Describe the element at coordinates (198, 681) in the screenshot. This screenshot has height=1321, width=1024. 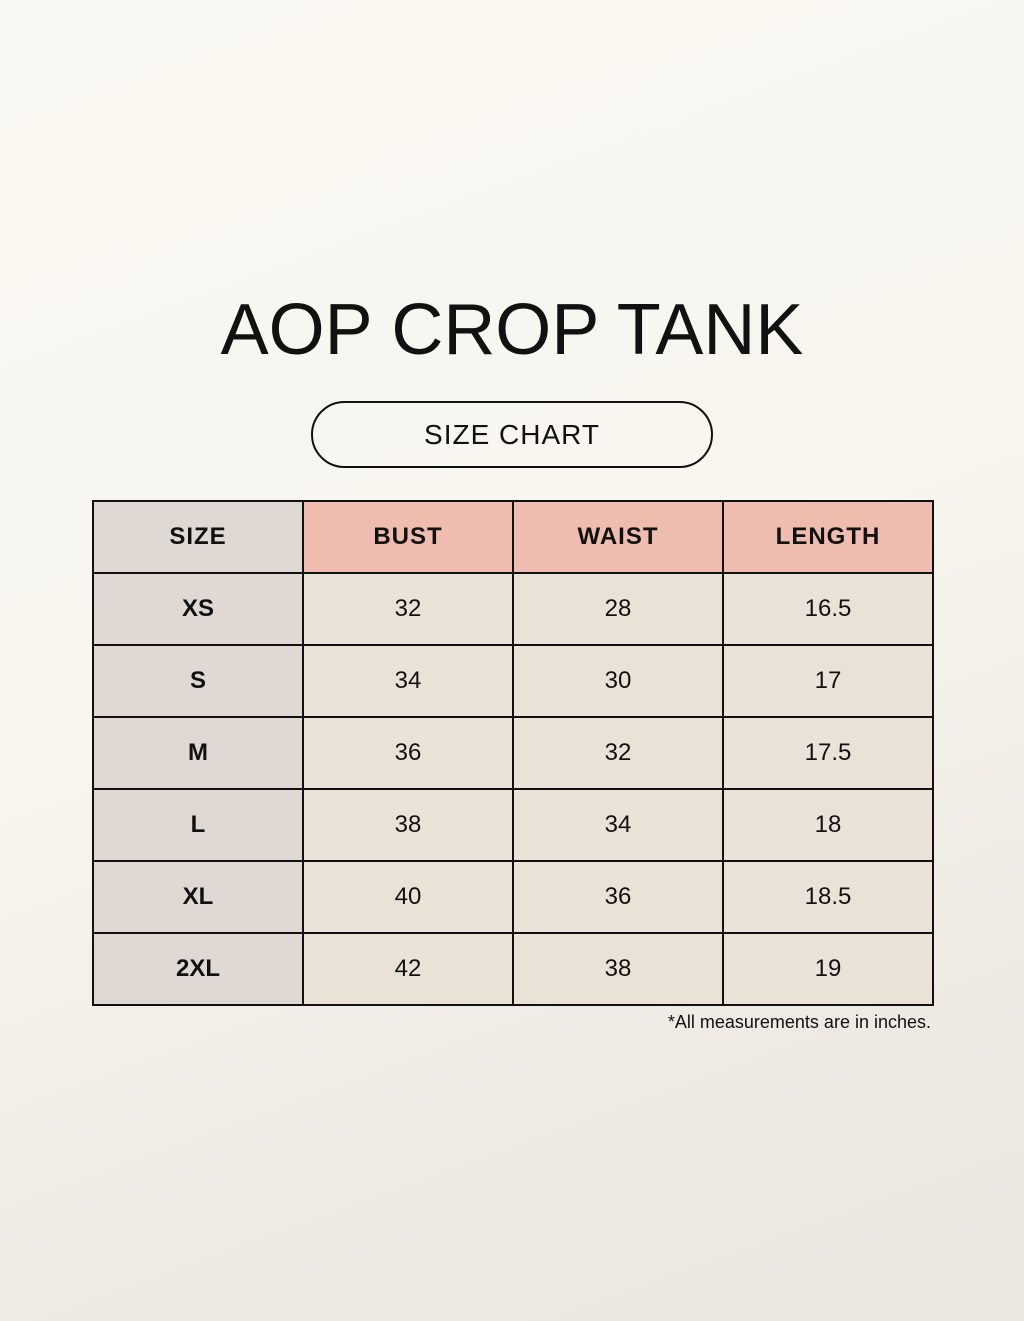
I see `size-cell: S` at that location.